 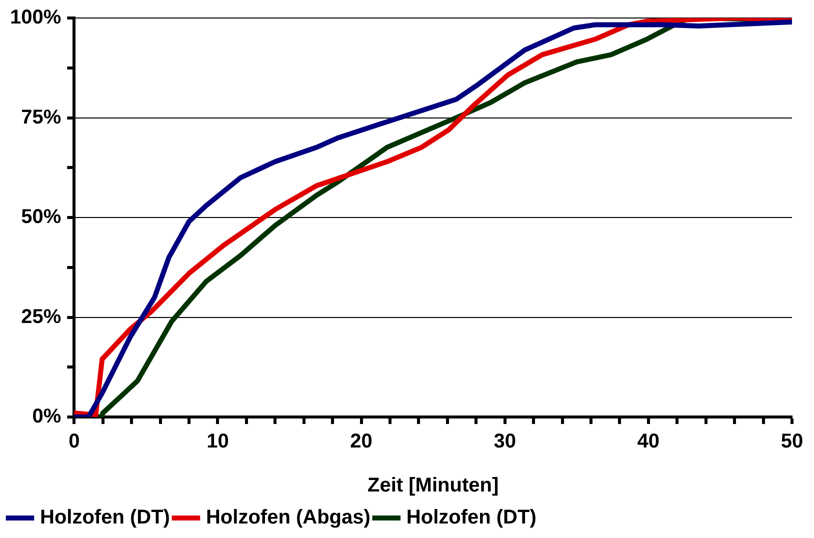 What do you see at coordinates (361, 441) in the screenshot?
I see `x-tick-label: 20` at bounding box center [361, 441].